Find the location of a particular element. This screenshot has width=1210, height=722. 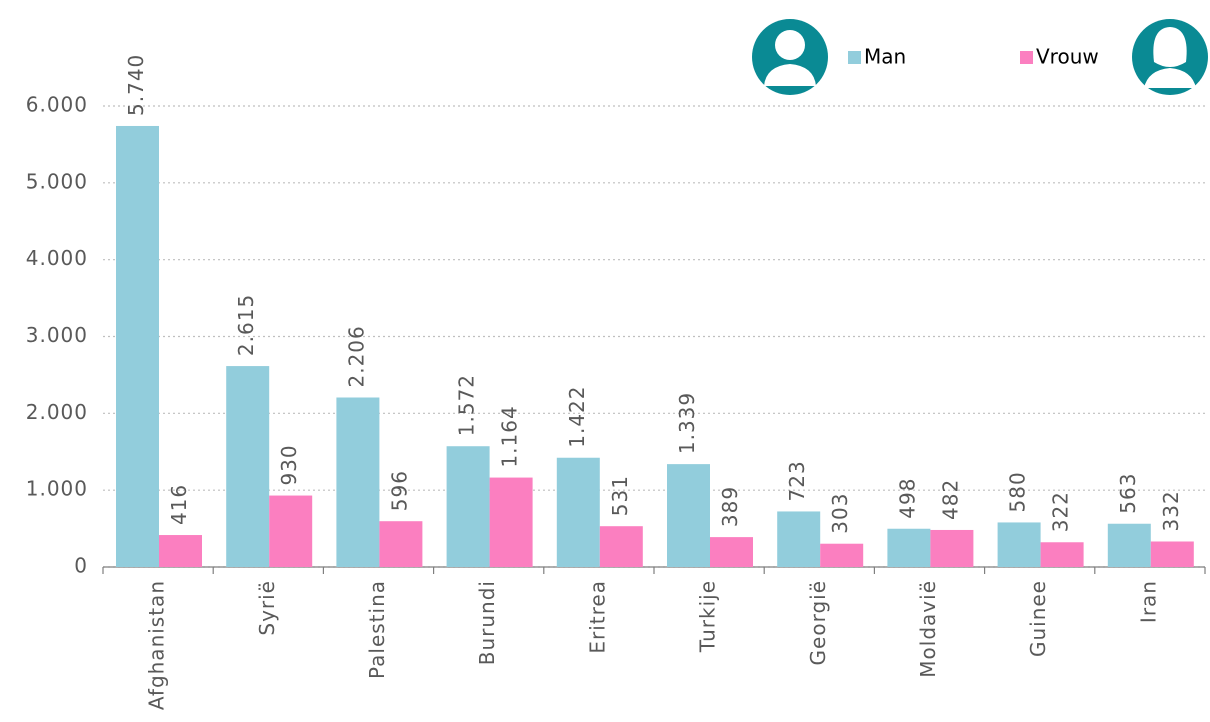

y-tick-label: 4.000 is located at coordinates (57, 258).